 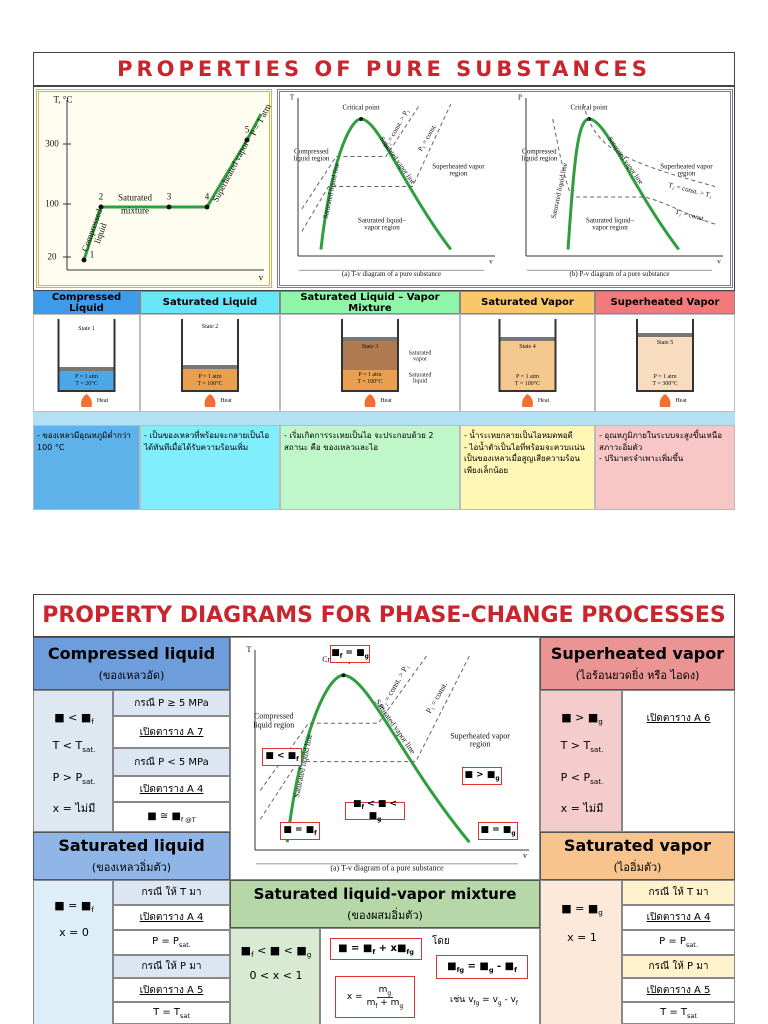 What do you see at coordinates (370, 346) in the screenshot?
I see `state-label: State 3` at bounding box center [370, 346].